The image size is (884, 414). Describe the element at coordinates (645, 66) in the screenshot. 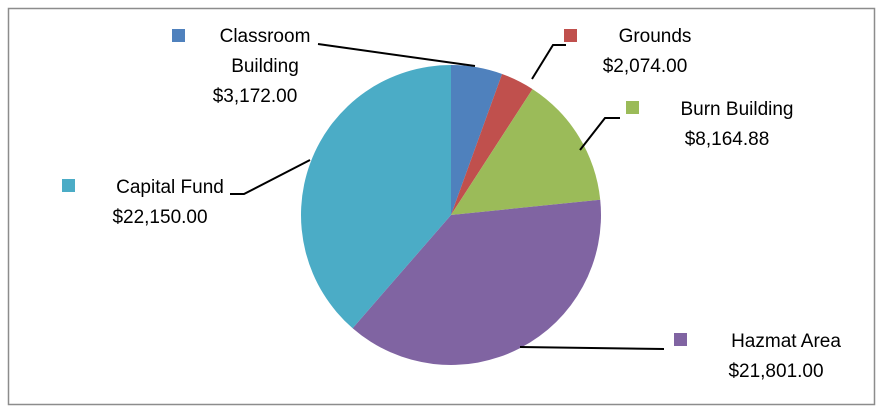

I see `value-label: $2,074.00` at that location.